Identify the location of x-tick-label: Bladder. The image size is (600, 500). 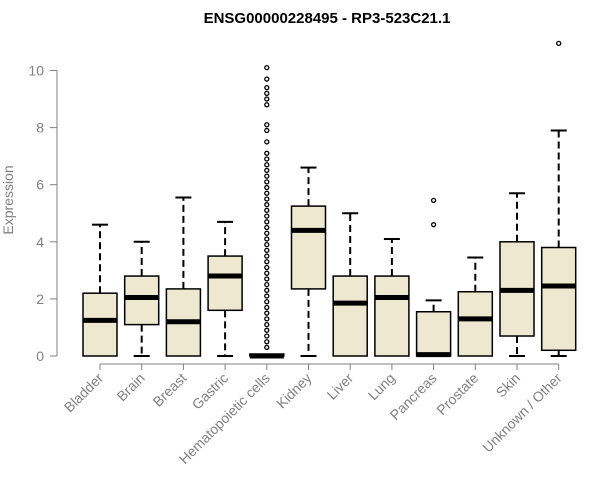
(84, 393).